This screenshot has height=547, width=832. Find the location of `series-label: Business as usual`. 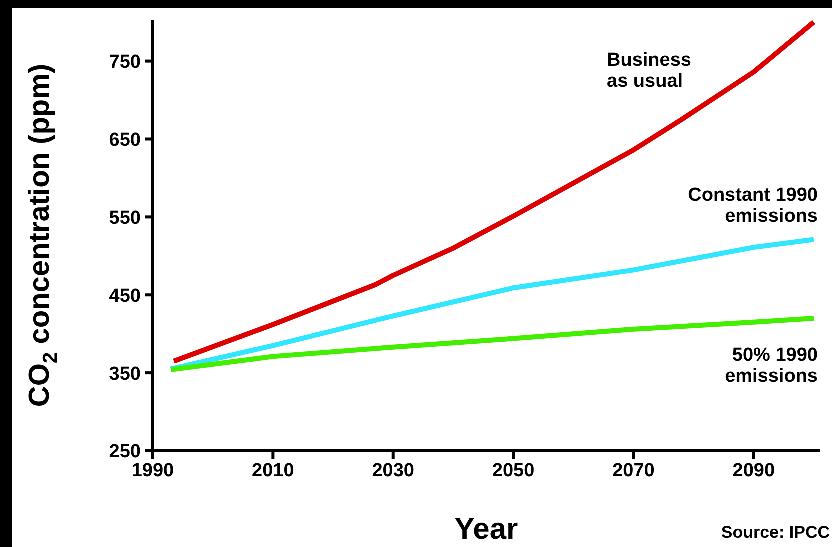

series-label: Business as usual is located at coordinates (649, 71).